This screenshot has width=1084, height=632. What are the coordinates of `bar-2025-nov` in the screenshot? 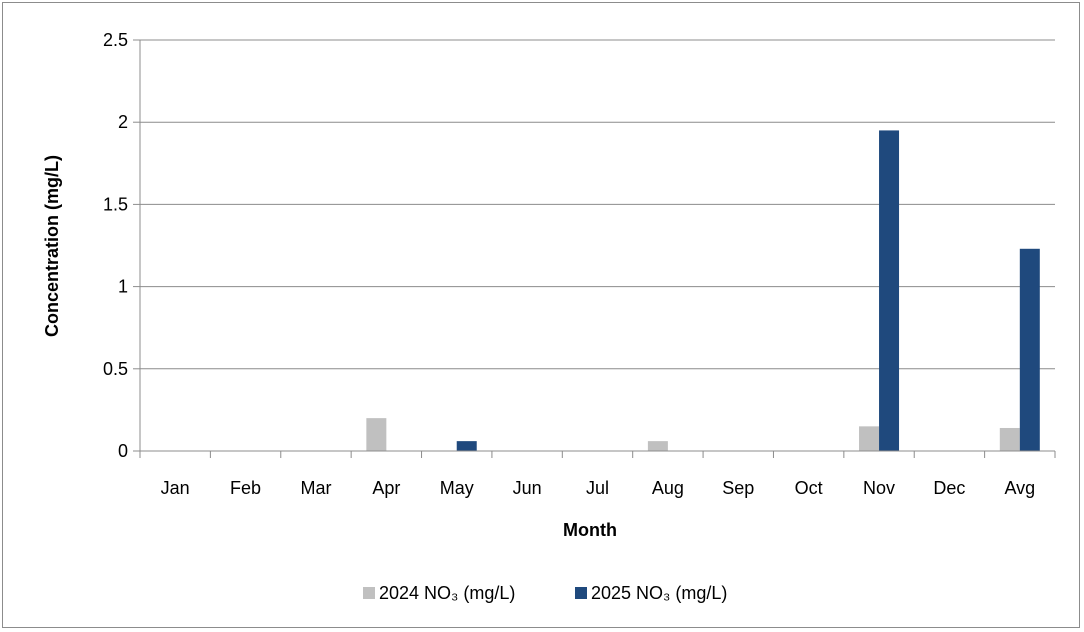 It's located at (889, 291).